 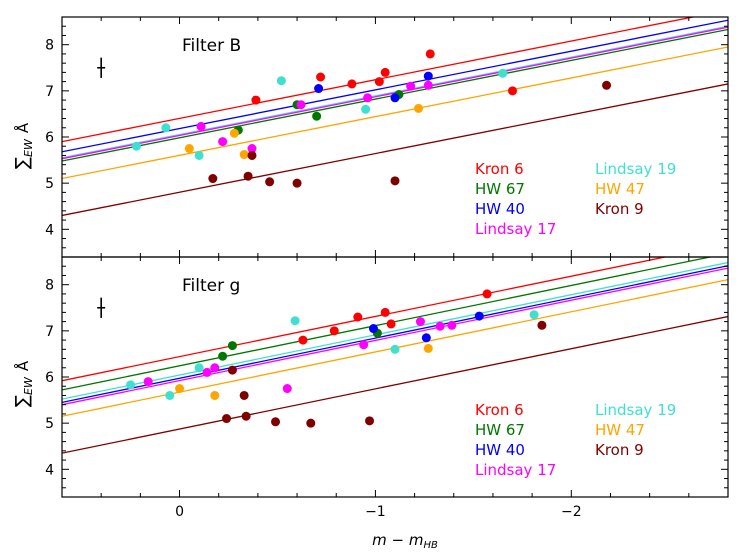 I want to click on x-axis-label: m − mHB, so click(x=405, y=541).